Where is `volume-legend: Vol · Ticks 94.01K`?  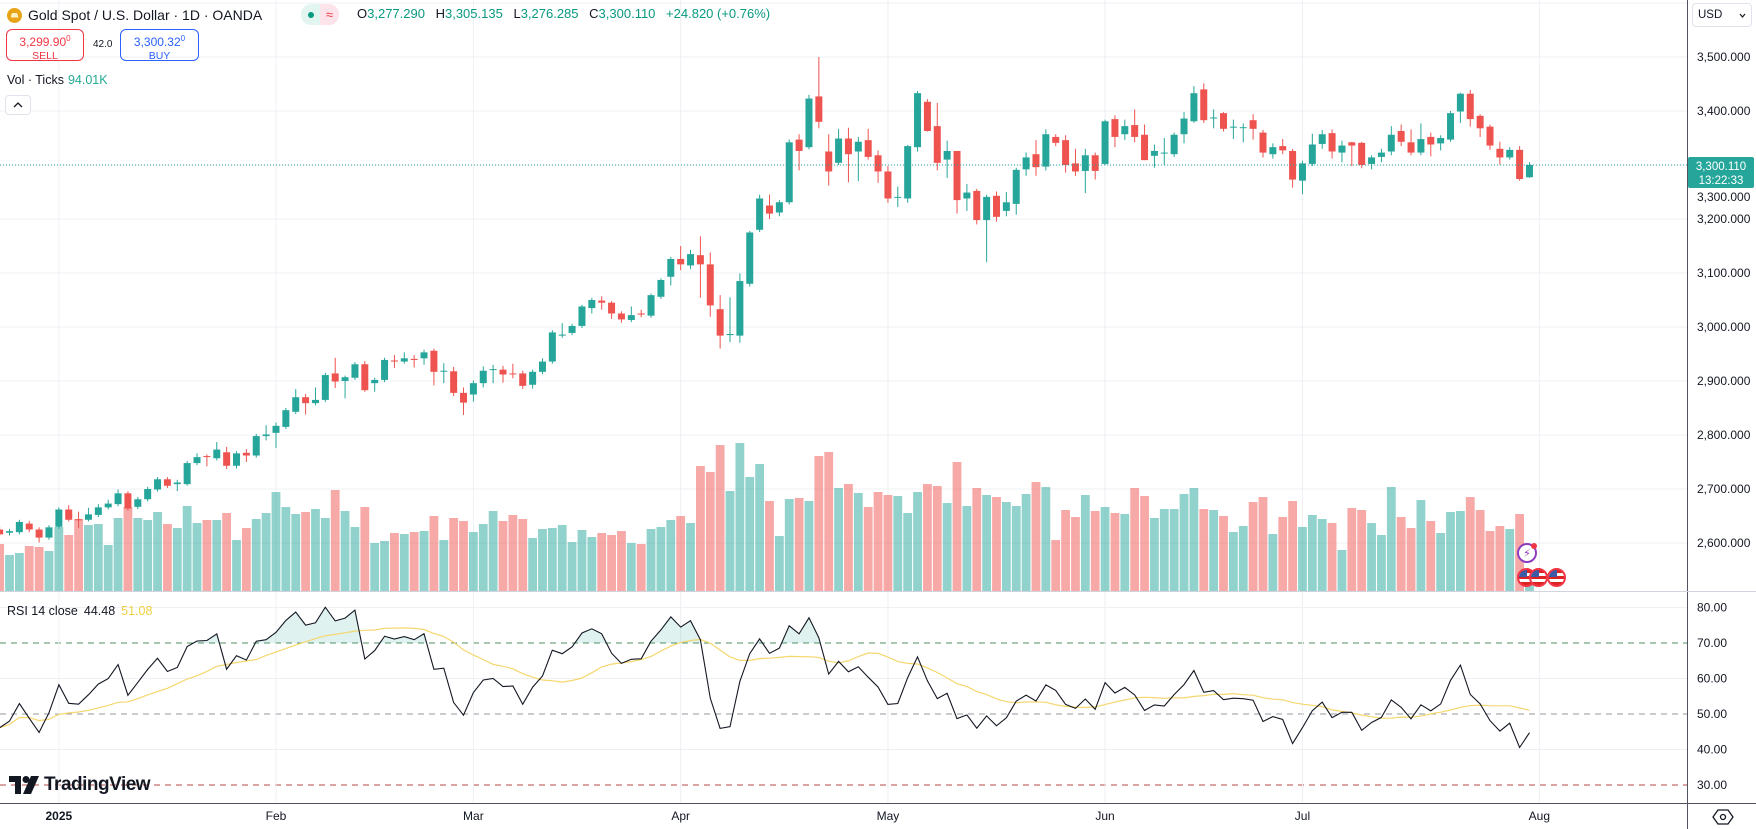
volume-legend: Vol · Ticks 94.01K is located at coordinates (57, 80).